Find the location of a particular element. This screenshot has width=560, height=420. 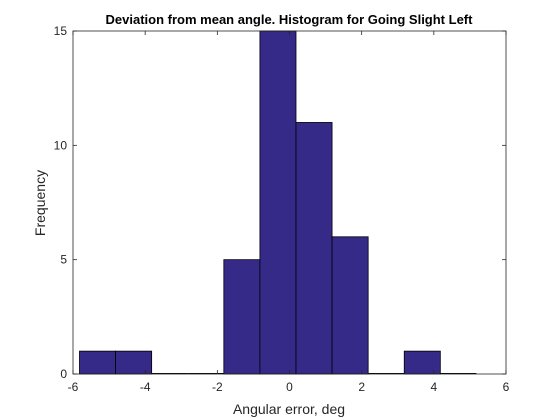

y-tick-label: 10 is located at coordinates (61, 145).